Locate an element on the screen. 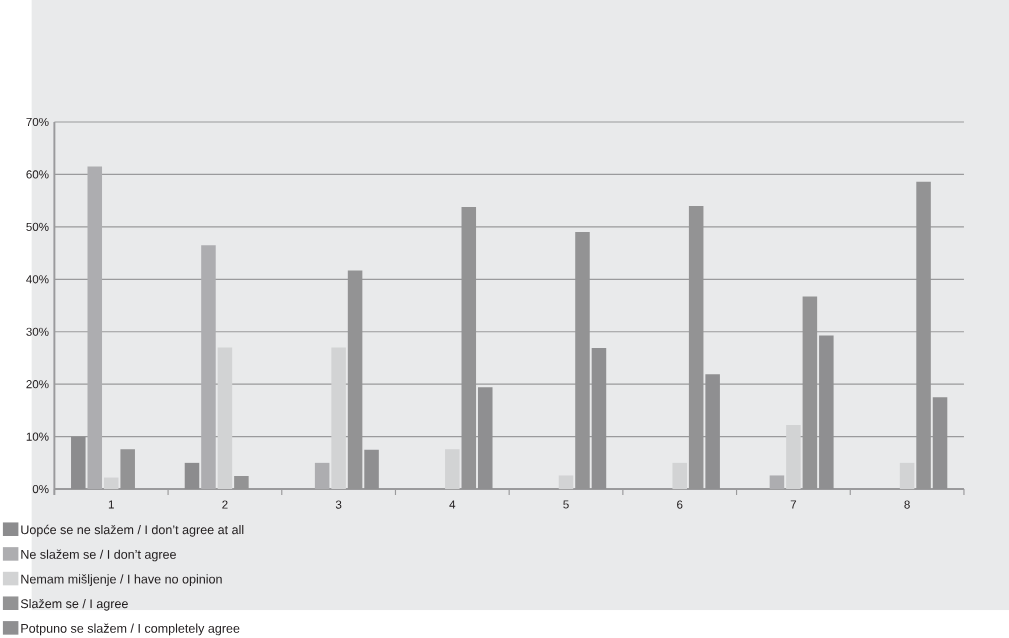  x-tick-label: 4 is located at coordinates (452, 504).